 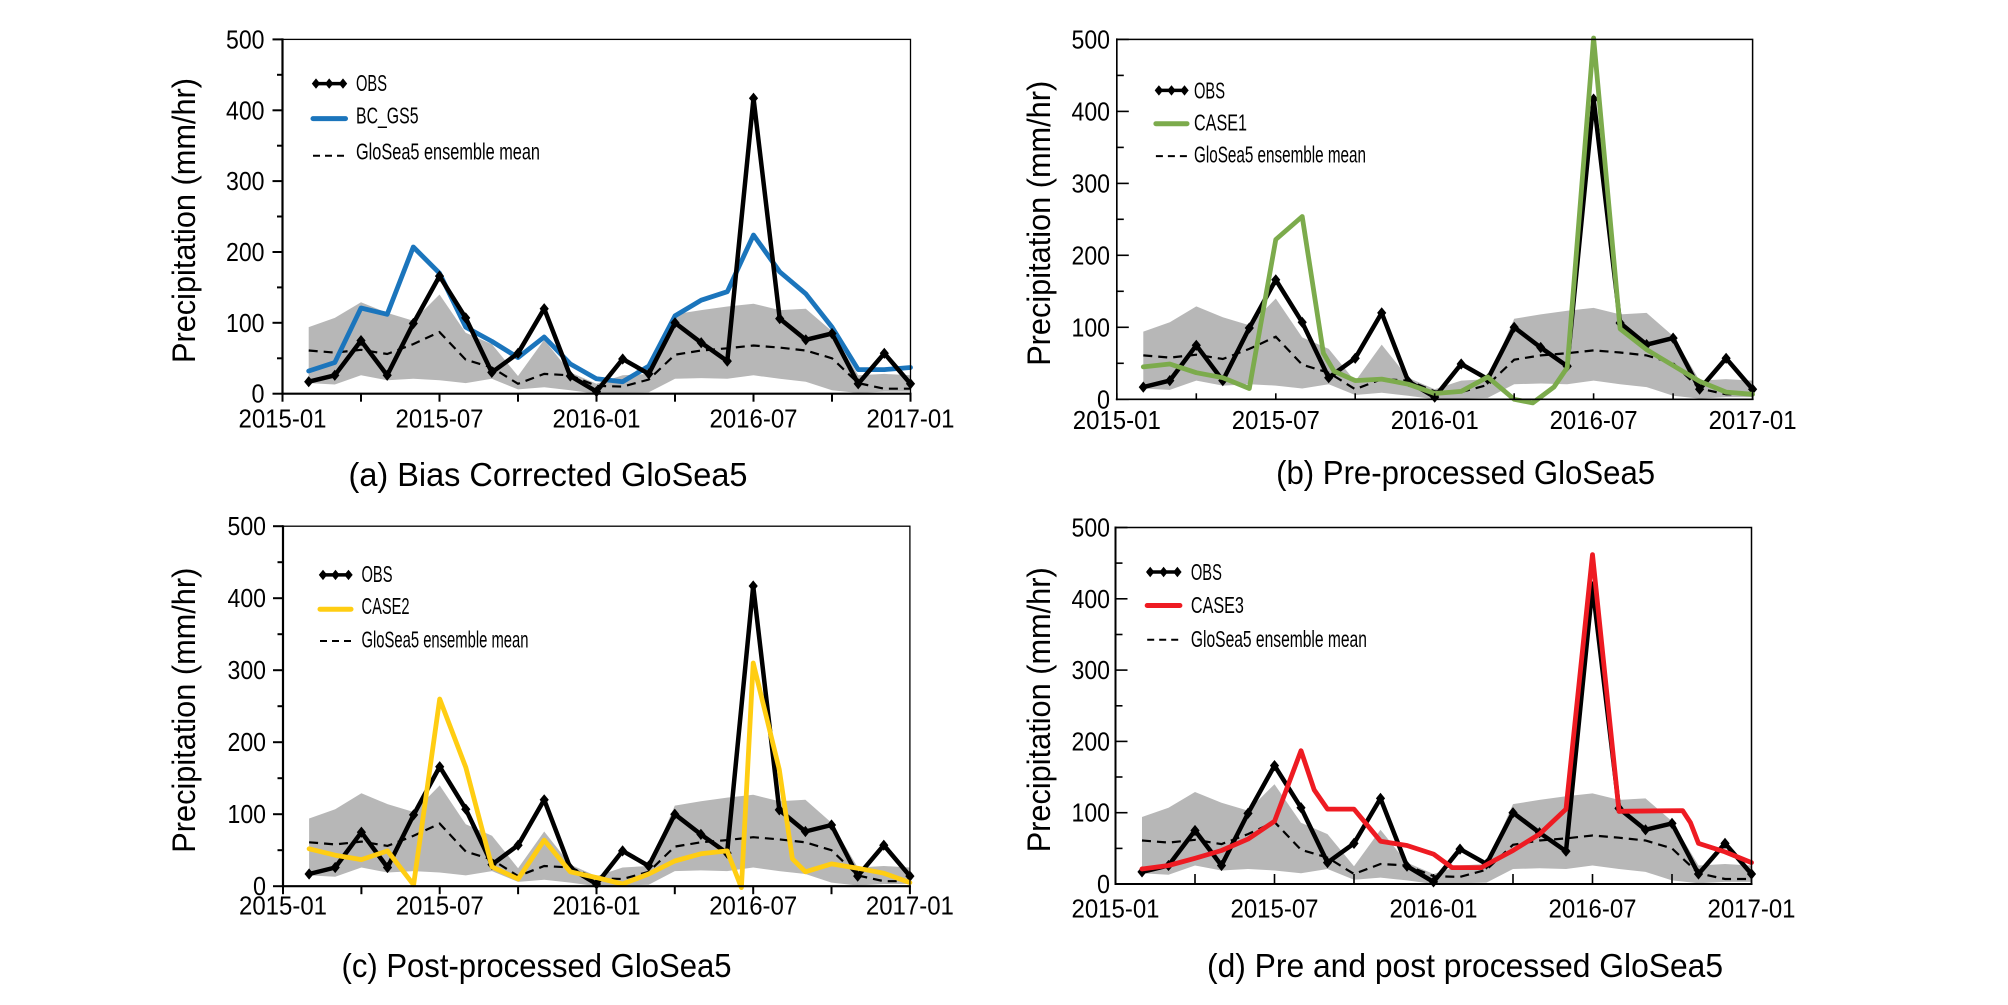 What do you see at coordinates (1465, 472) in the screenshot?
I see `svg-text: (b) Pre-processed GloSea5` at bounding box center [1465, 472].